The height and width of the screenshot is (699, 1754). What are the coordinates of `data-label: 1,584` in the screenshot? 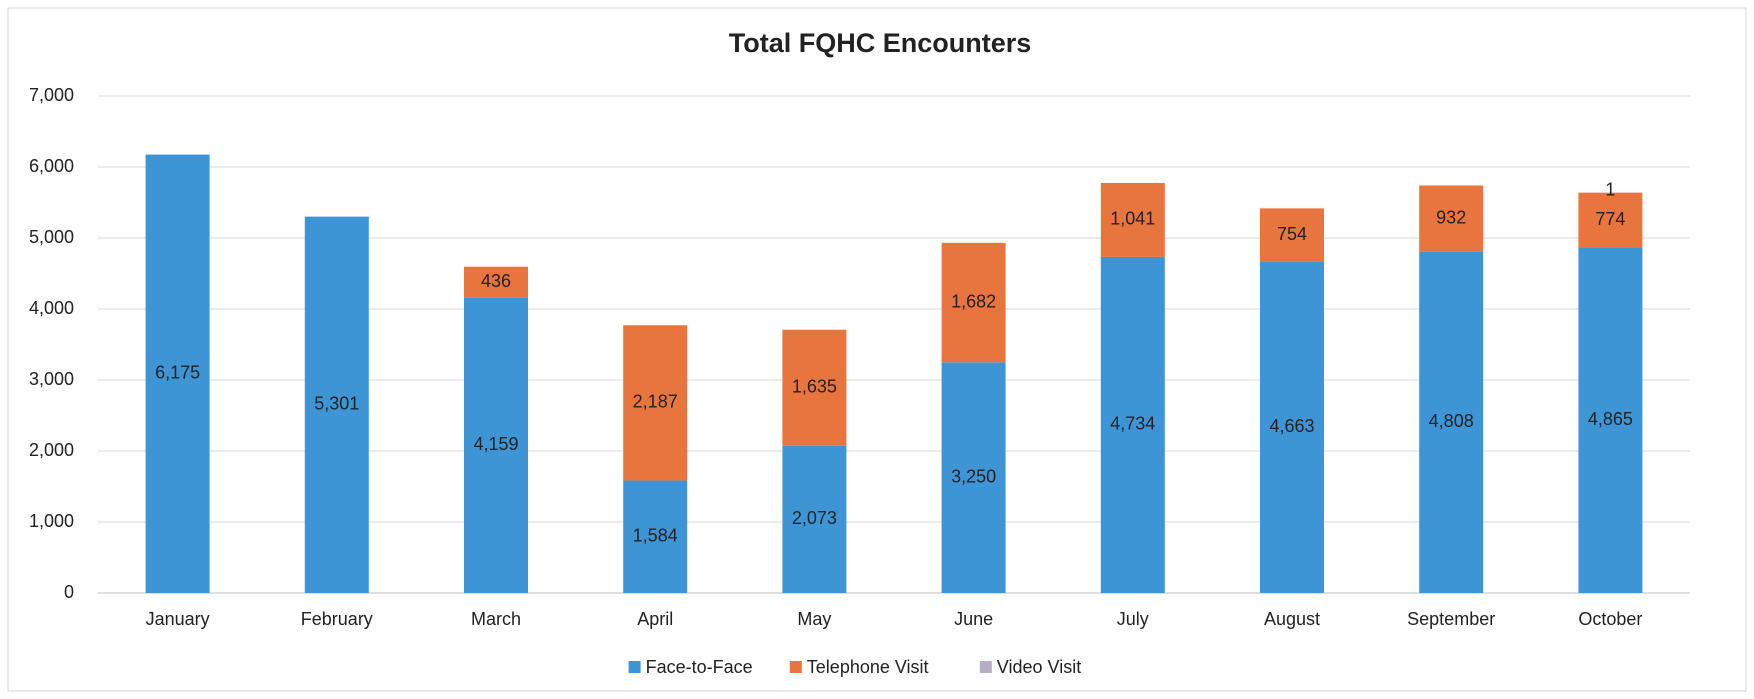 It's located at (655, 536).